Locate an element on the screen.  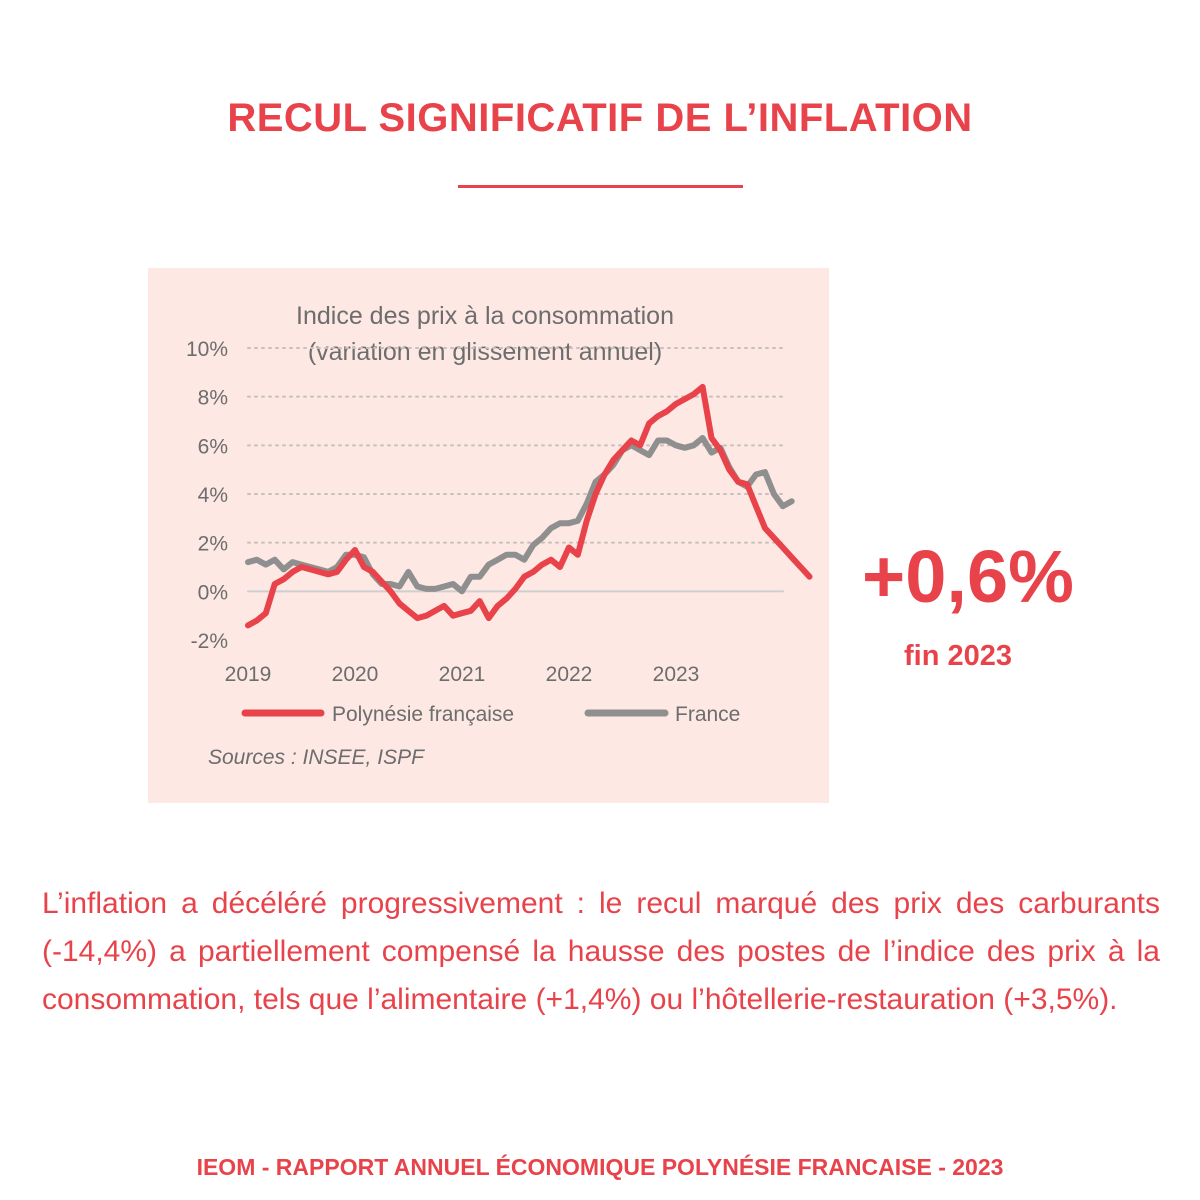
chart-source: Sources : INSEE, ISPF is located at coordinates (316, 757).